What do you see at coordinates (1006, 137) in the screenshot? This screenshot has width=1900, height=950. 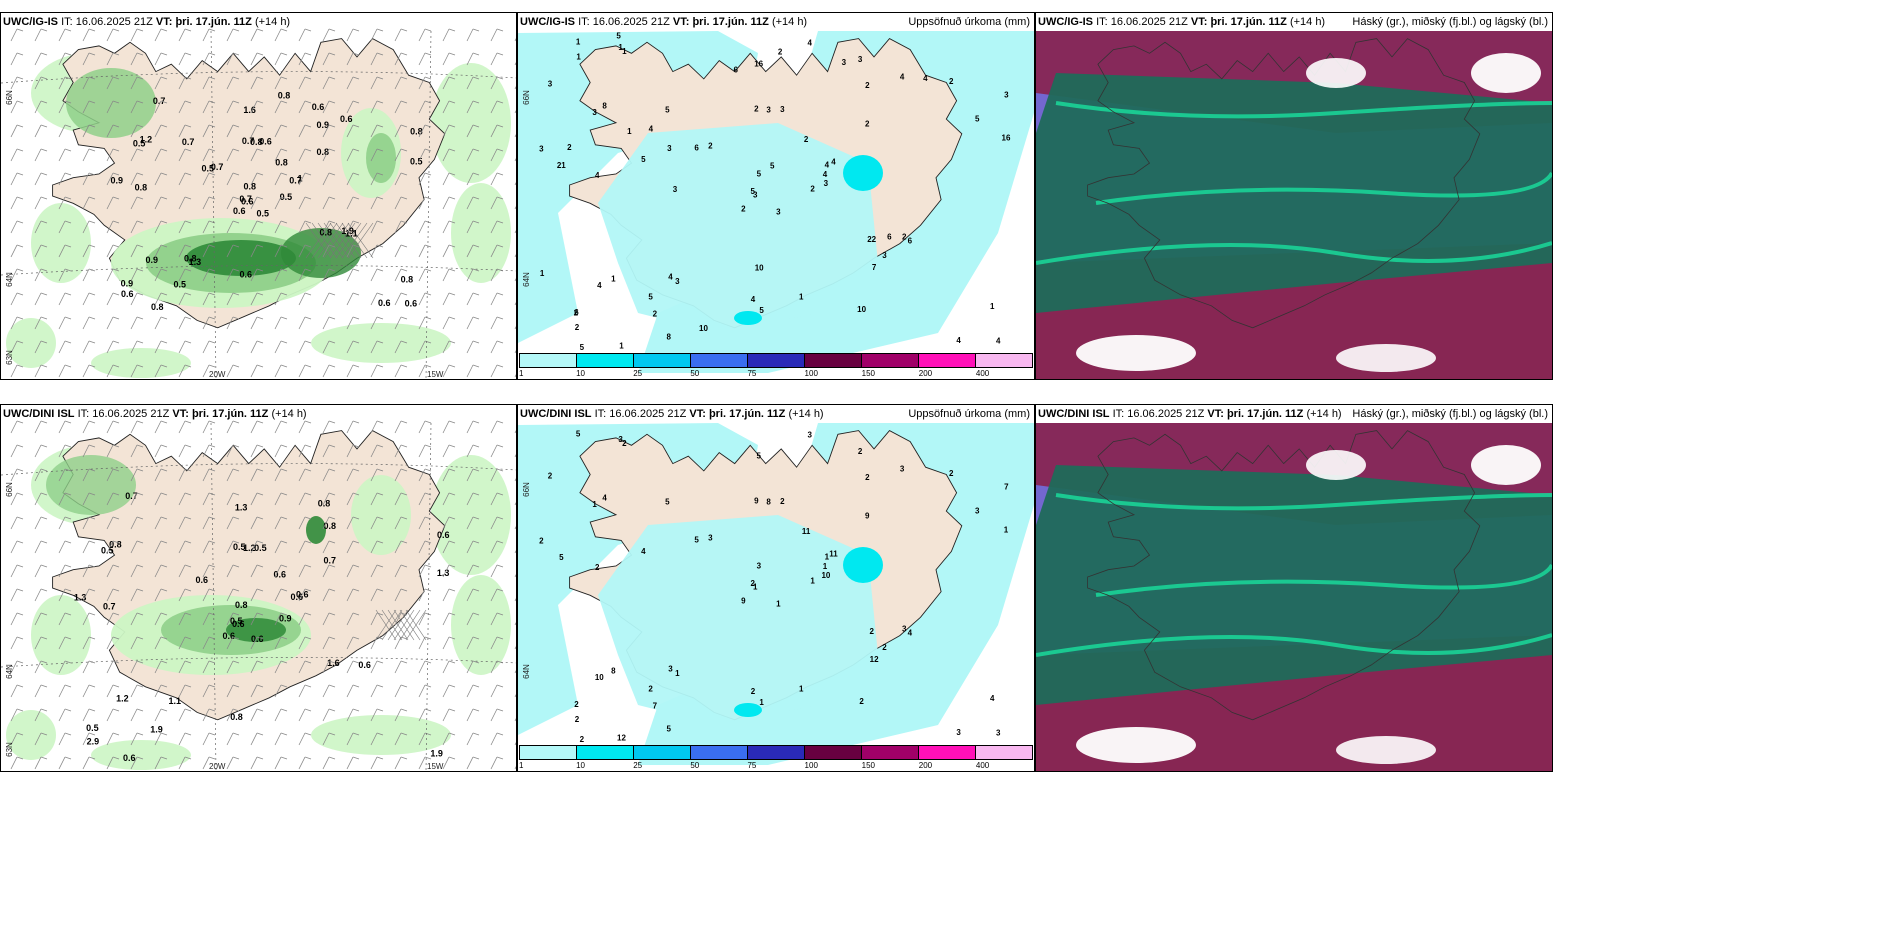 I see `map-value-label: 16` at bounding box center [1006, 137].